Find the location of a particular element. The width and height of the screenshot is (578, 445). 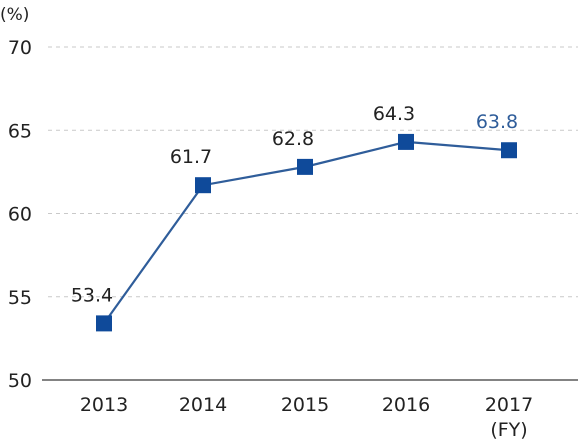

data-label: 63.8 is located at coordinates (497, 122).